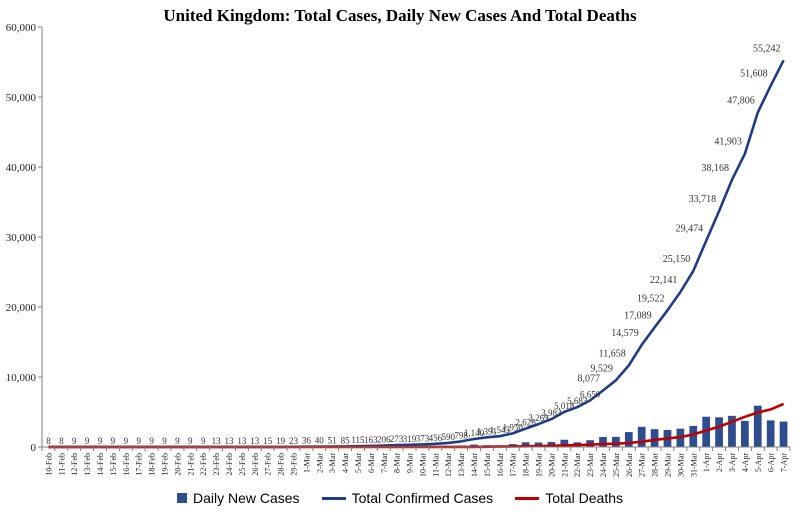  Describe the element at coordinates (190, 464) in the screenshot. I see `x-tick-label: 21-Feb` at that location.